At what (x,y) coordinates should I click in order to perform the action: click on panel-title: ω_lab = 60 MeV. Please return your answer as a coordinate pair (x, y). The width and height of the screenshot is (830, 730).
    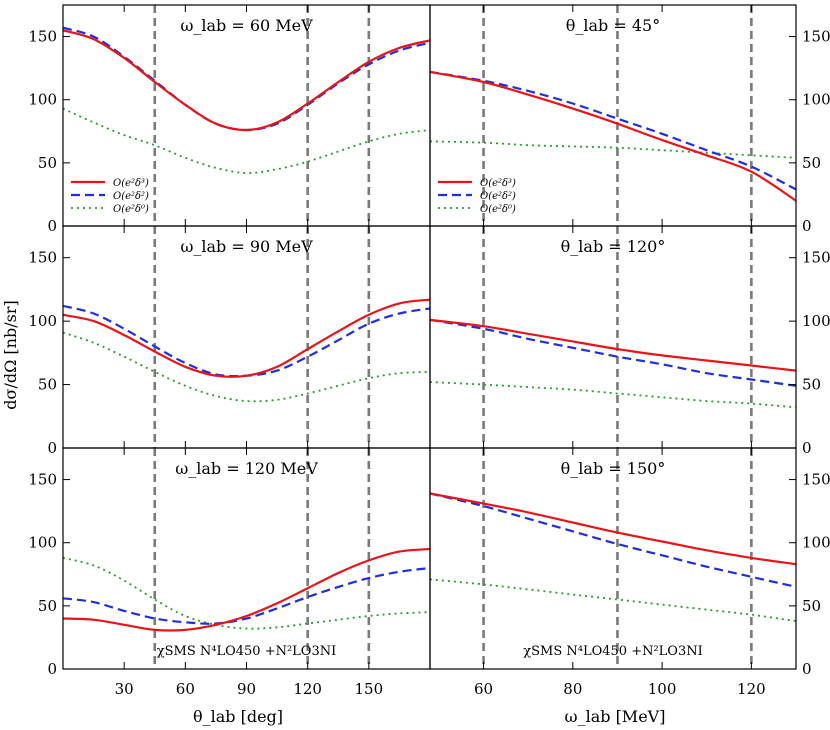
    Looking at the image, I should click on (246, 25).